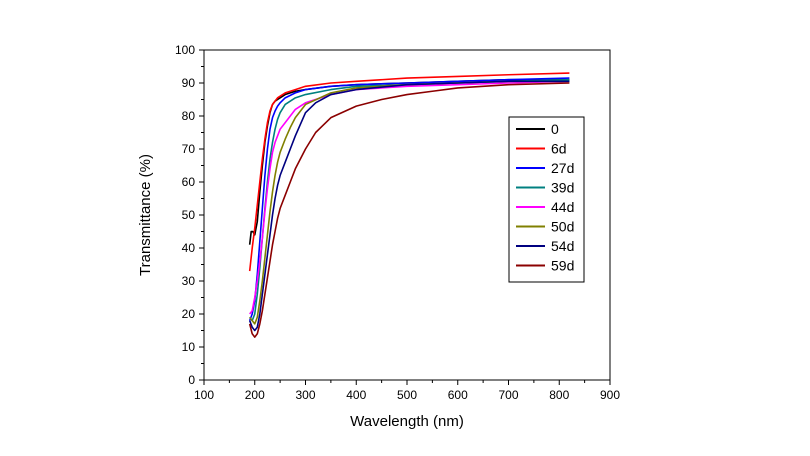 The width and height of the screenshot is (810, 456). I want to click on legend-label-27d: 27d, so click(562, 168).